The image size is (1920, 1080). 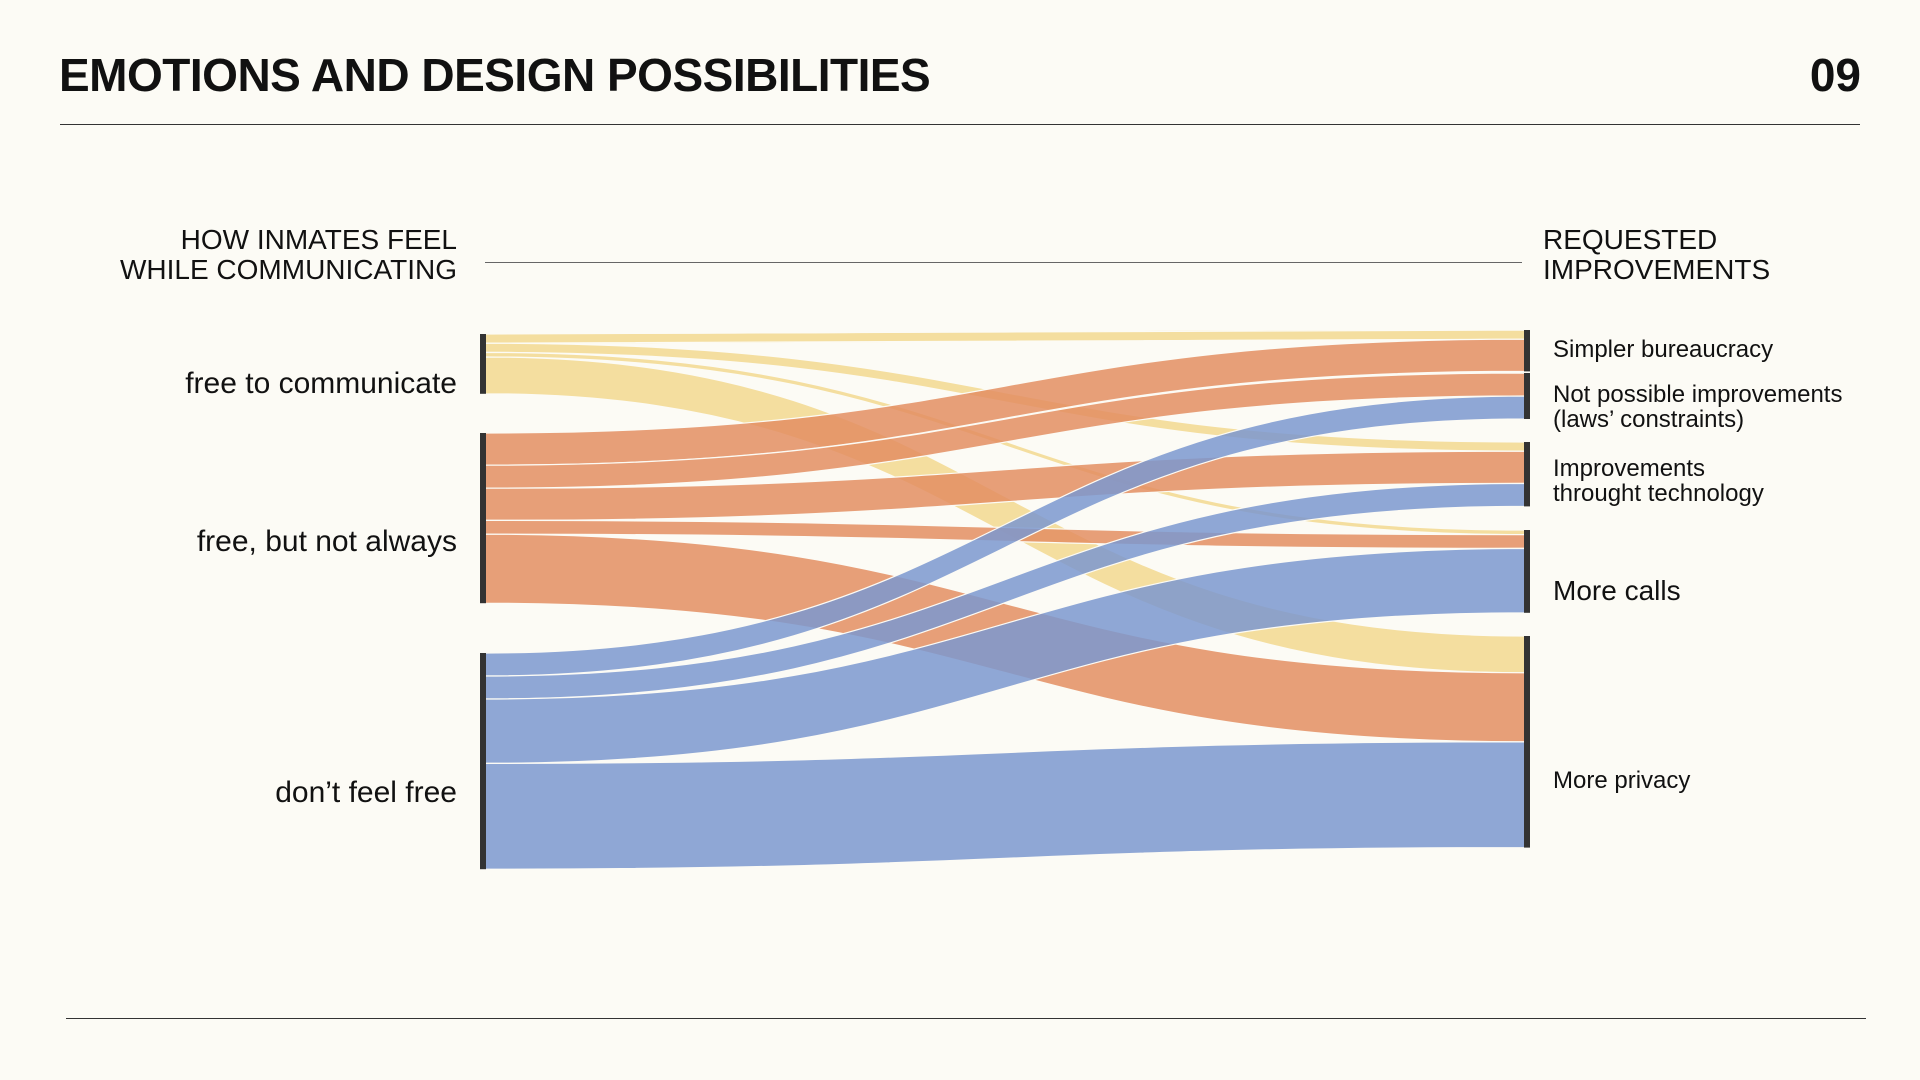 I want to click on source-label-partial: free, but not always, so click(x=326, y=541).